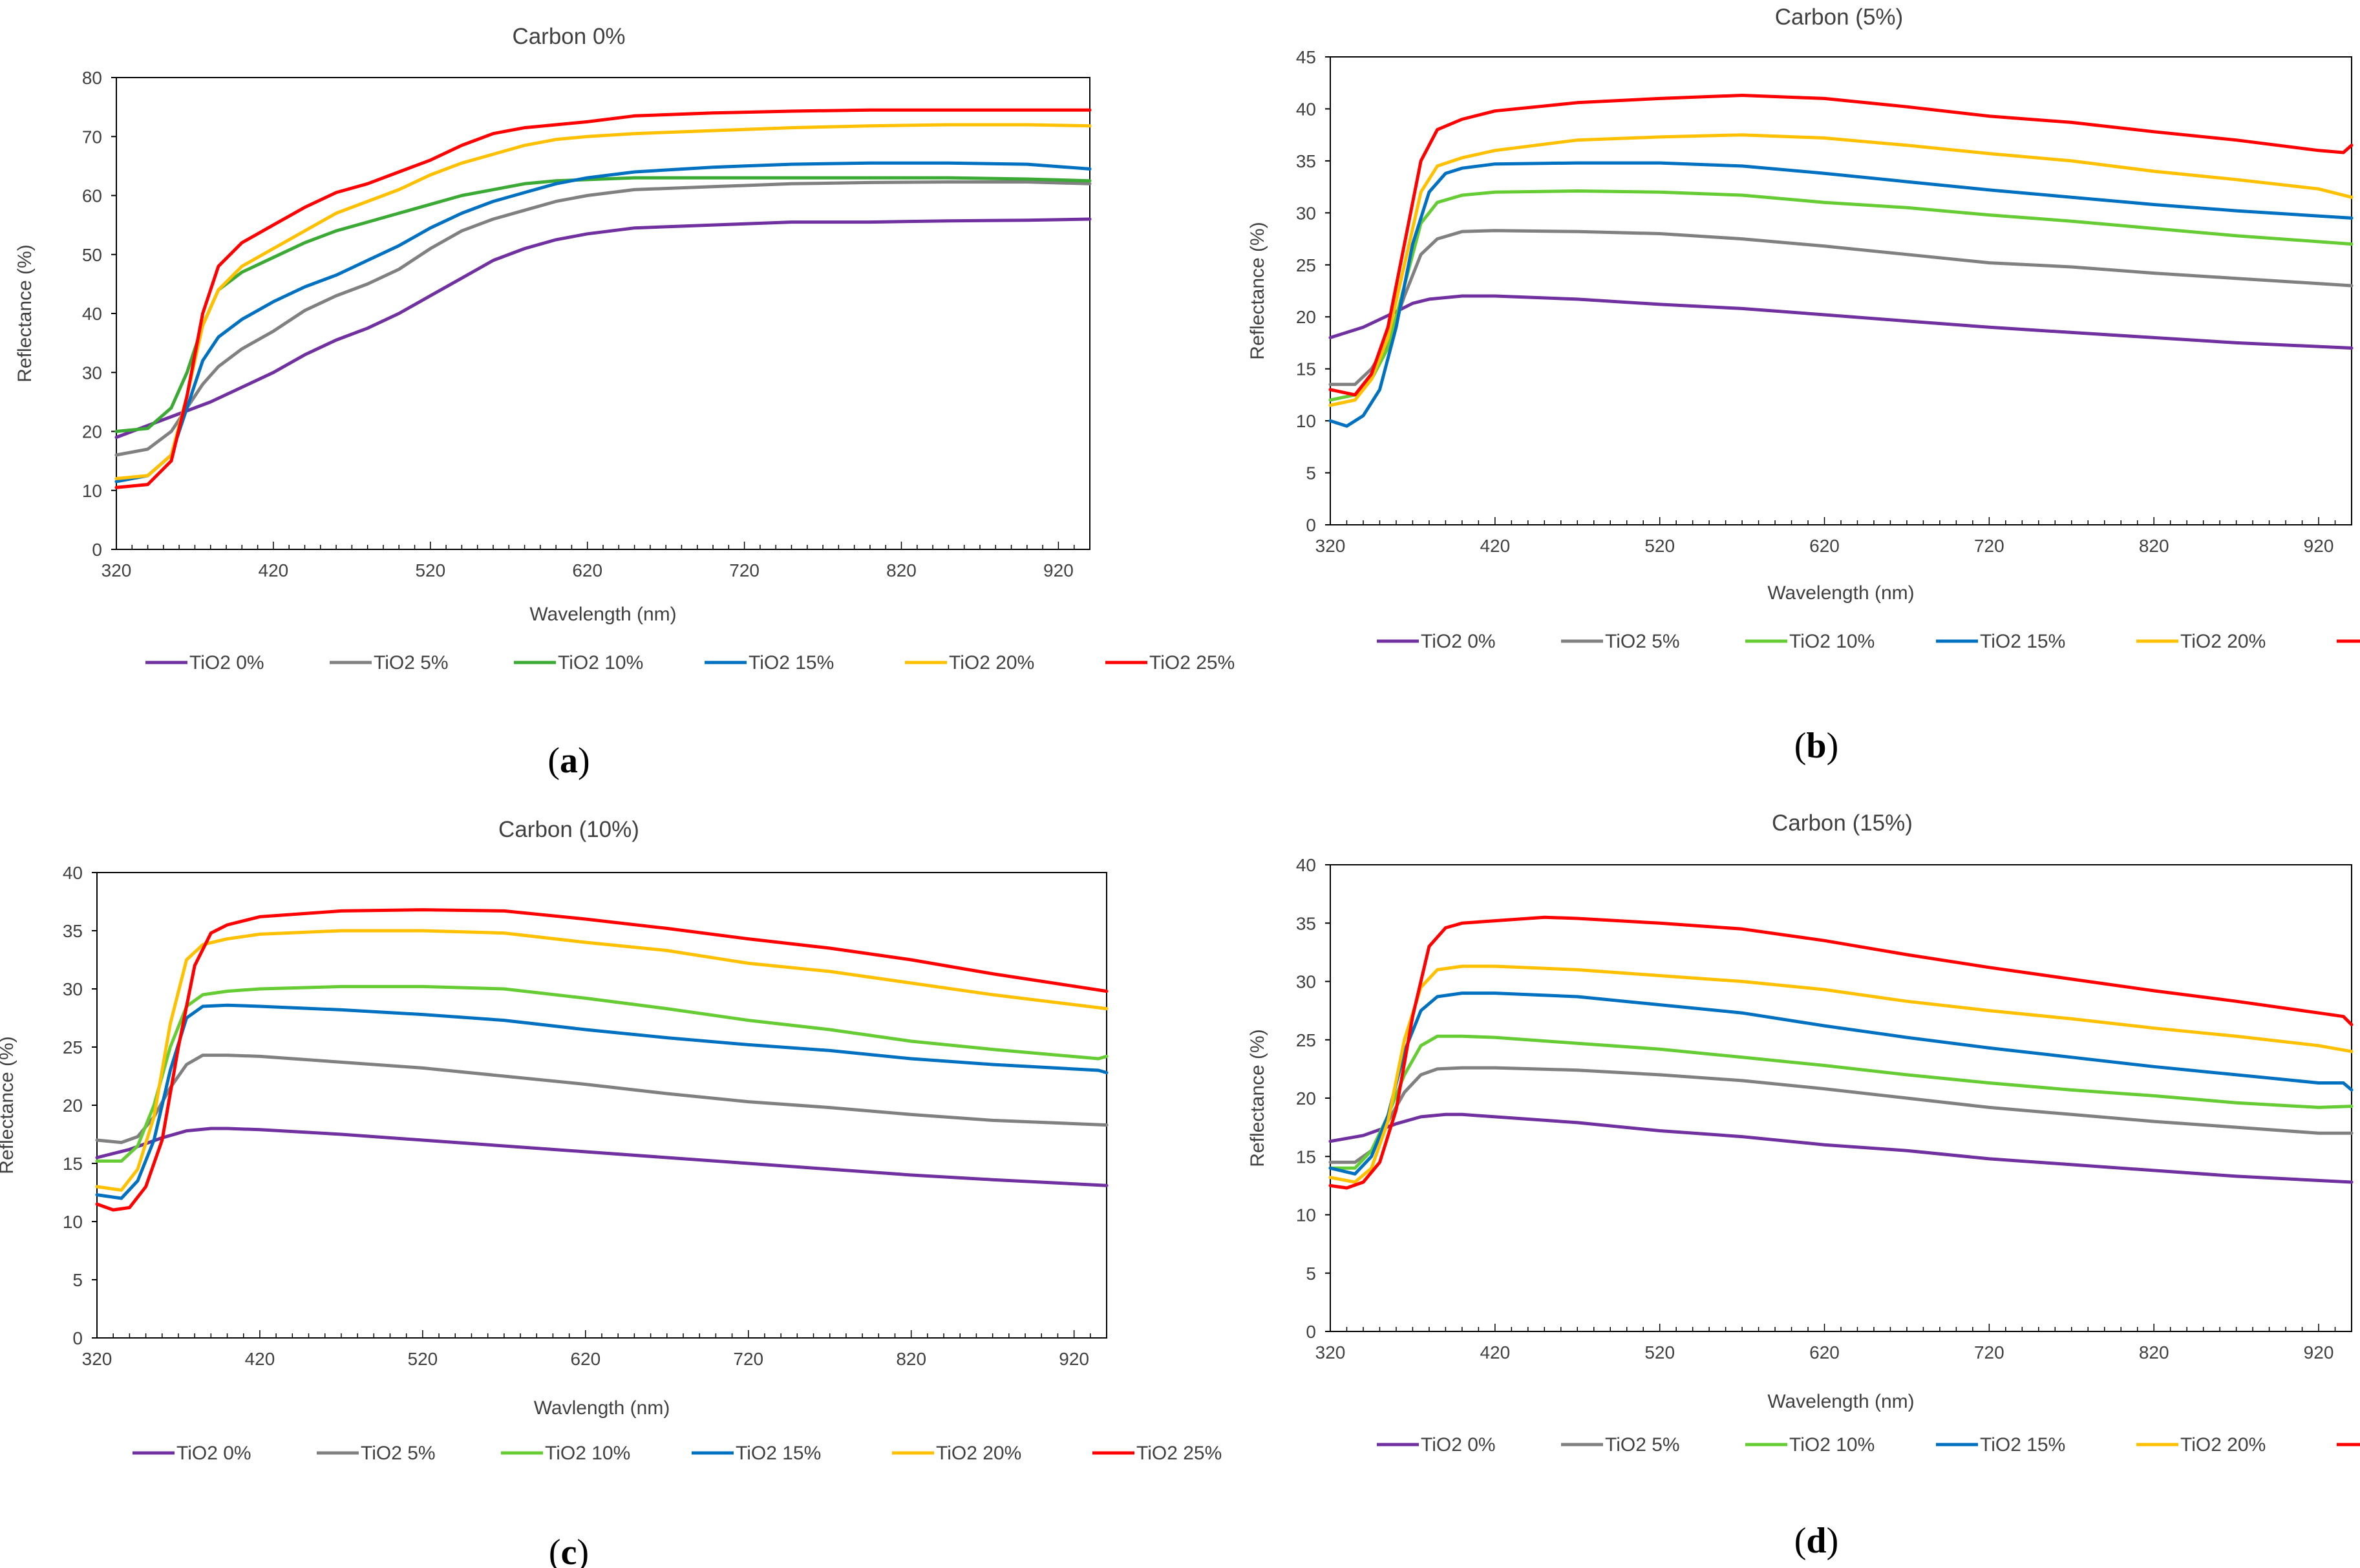 This screenshot has width=2360, height=1568. Describe the element at coordinates (602, 1408) in the screenshot. I see `x-axis-label: Wavlength (nm)` at that location.